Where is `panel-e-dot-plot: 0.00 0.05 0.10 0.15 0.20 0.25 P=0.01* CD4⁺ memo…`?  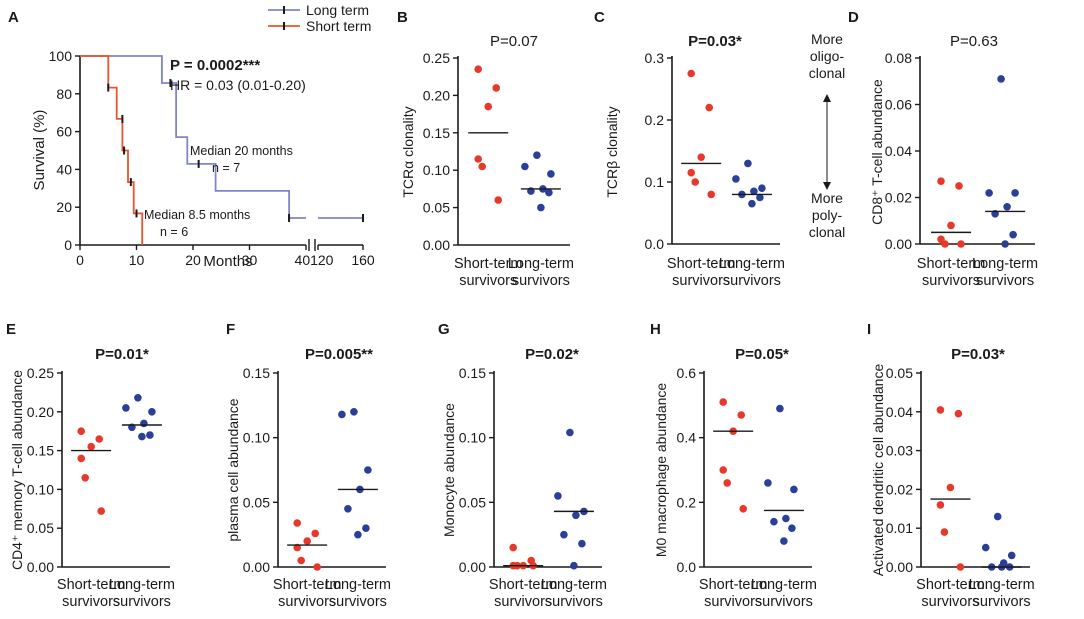 panel-e-dot-plot: 0.00 0.05 0.10 0.15 0.20 0.25 P=0.01* CD4⁺ memo… is located at coordinates (92, 478).